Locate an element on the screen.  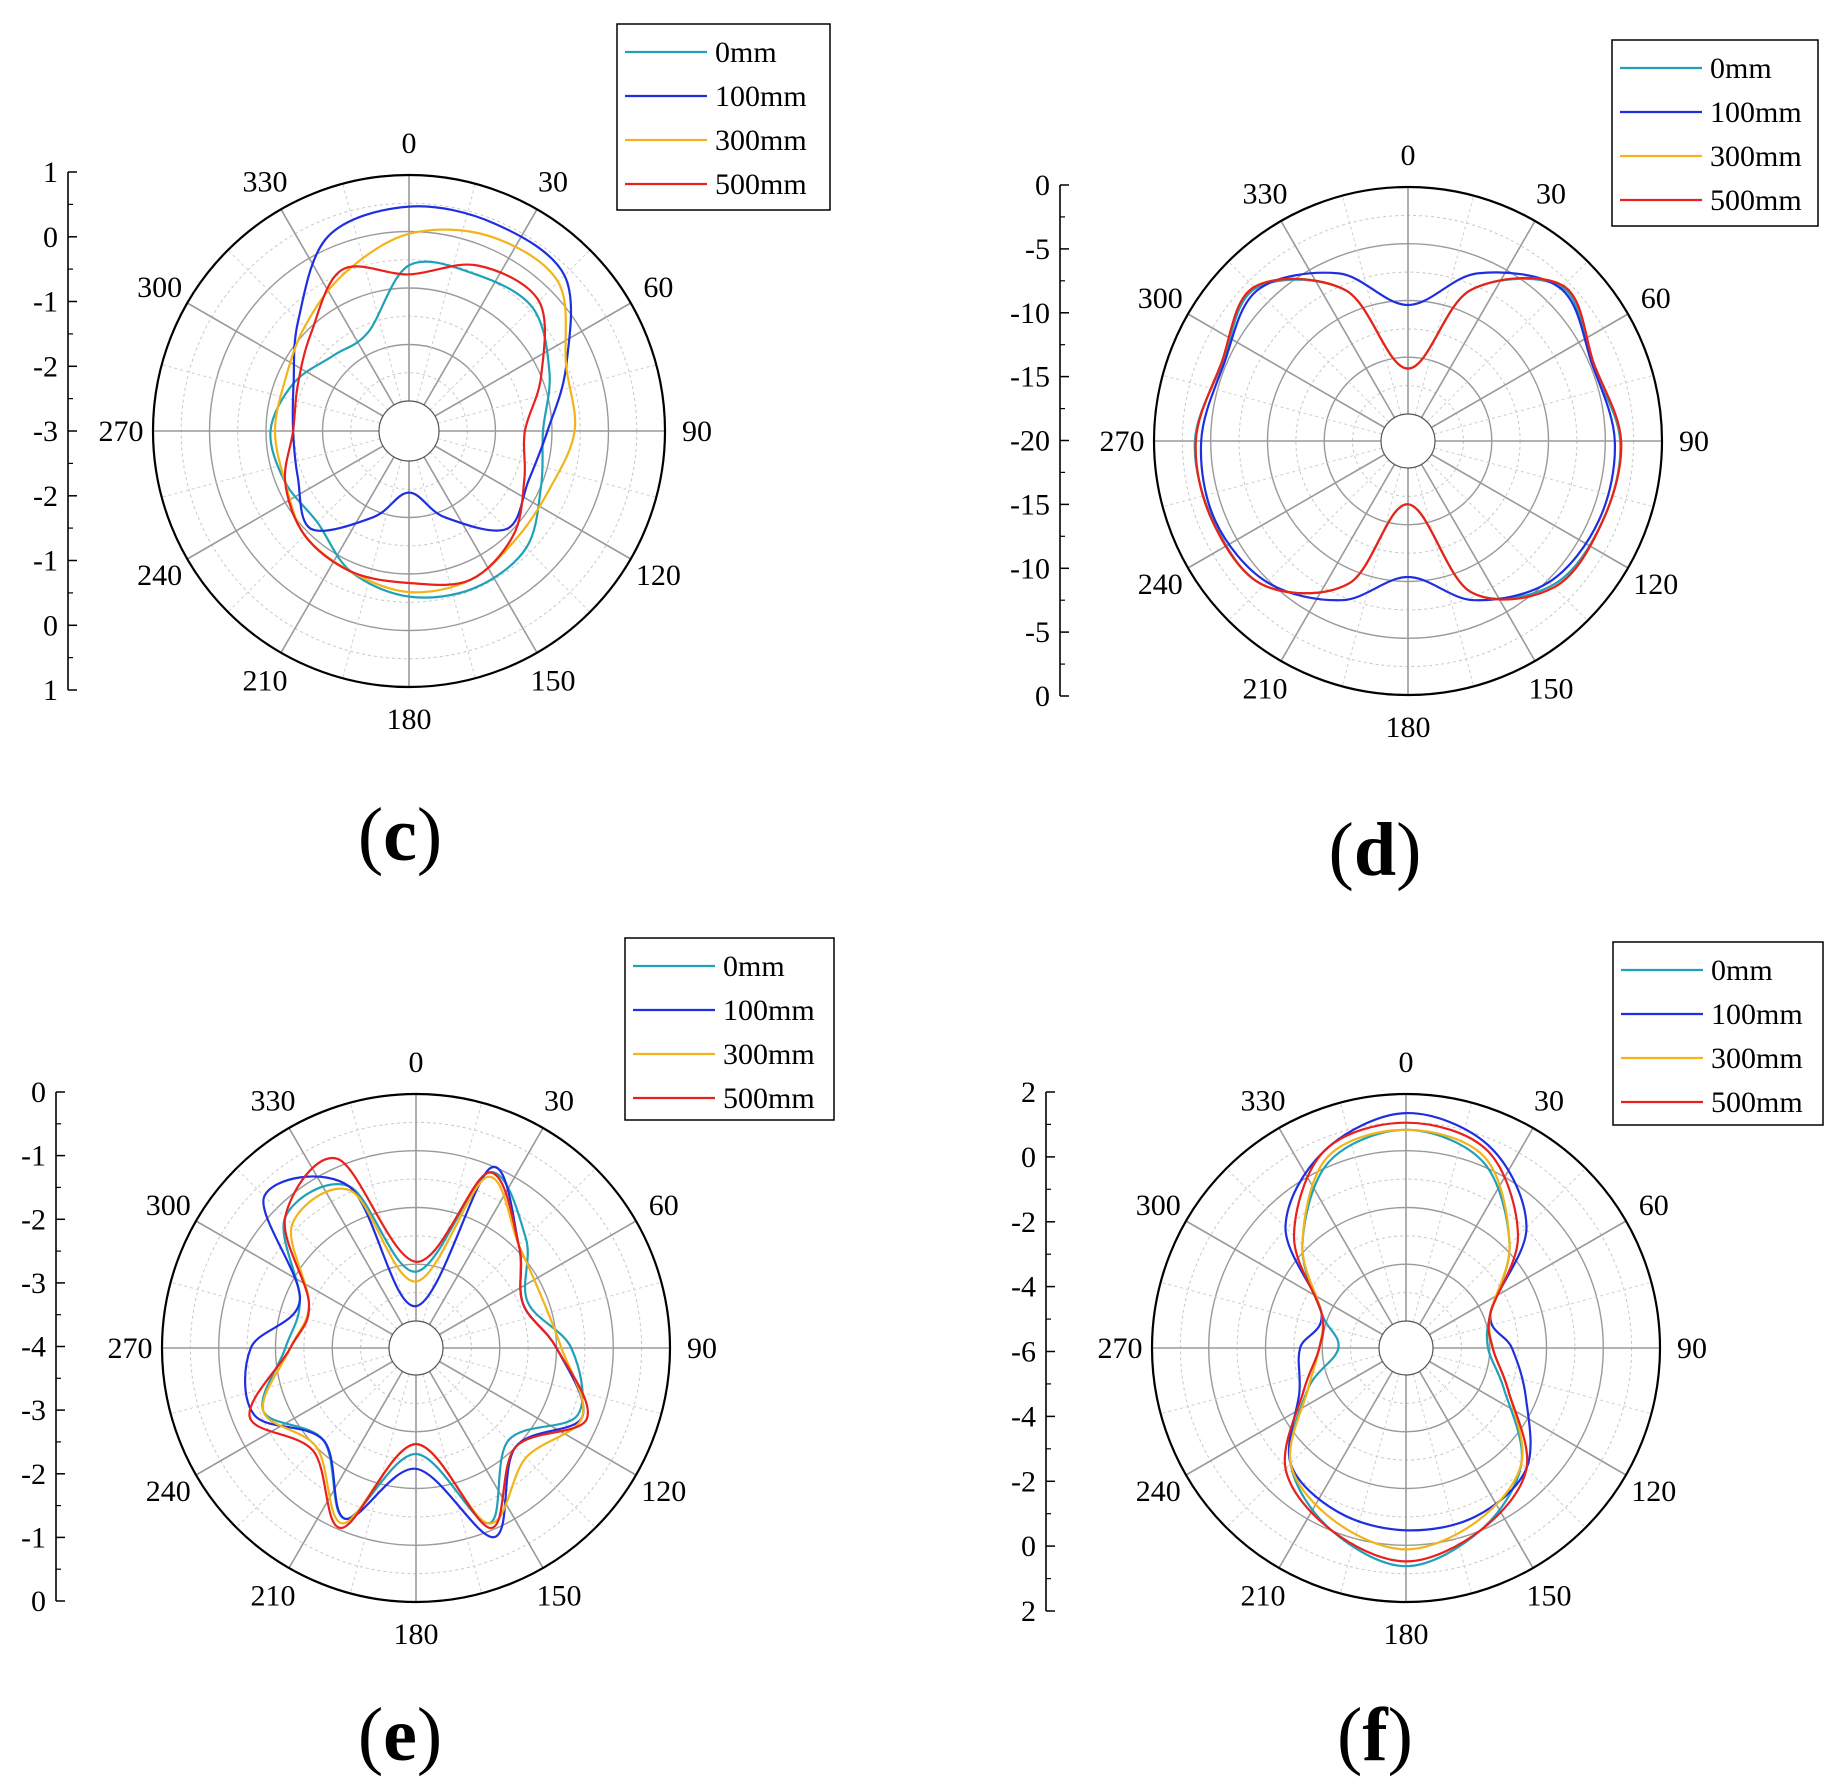
legend-label-300mm: 300mm is located at coordinates (1757, 1058).